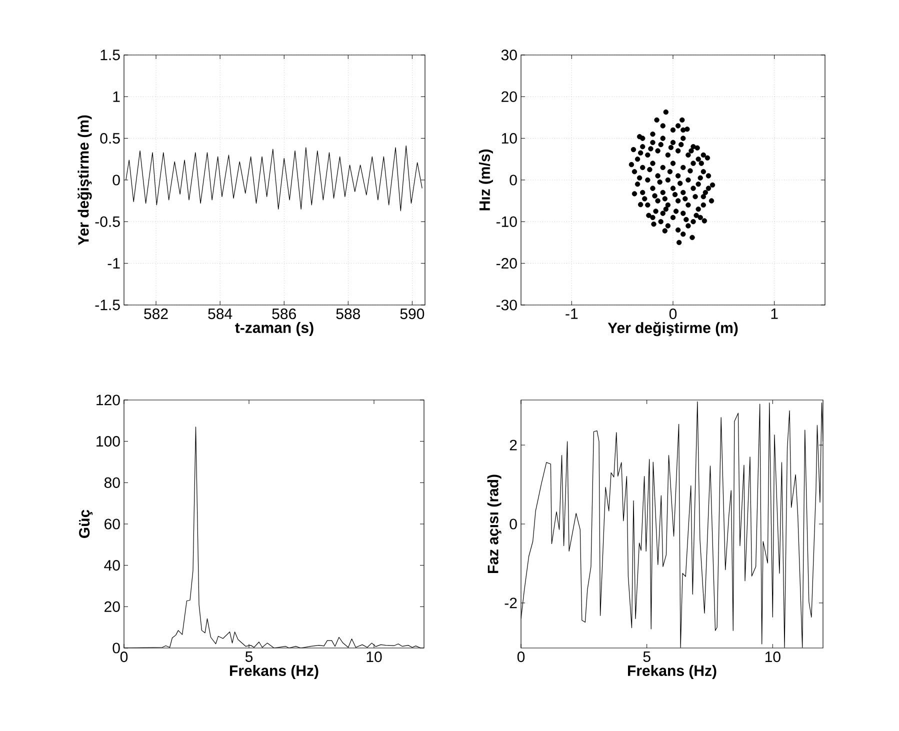 The width and height of the screenshot is (899, 731). What do you see at coordinates (513, 445) in the screenshot?
I see `y-tick-label: 2` at bounding box center [513, 445].